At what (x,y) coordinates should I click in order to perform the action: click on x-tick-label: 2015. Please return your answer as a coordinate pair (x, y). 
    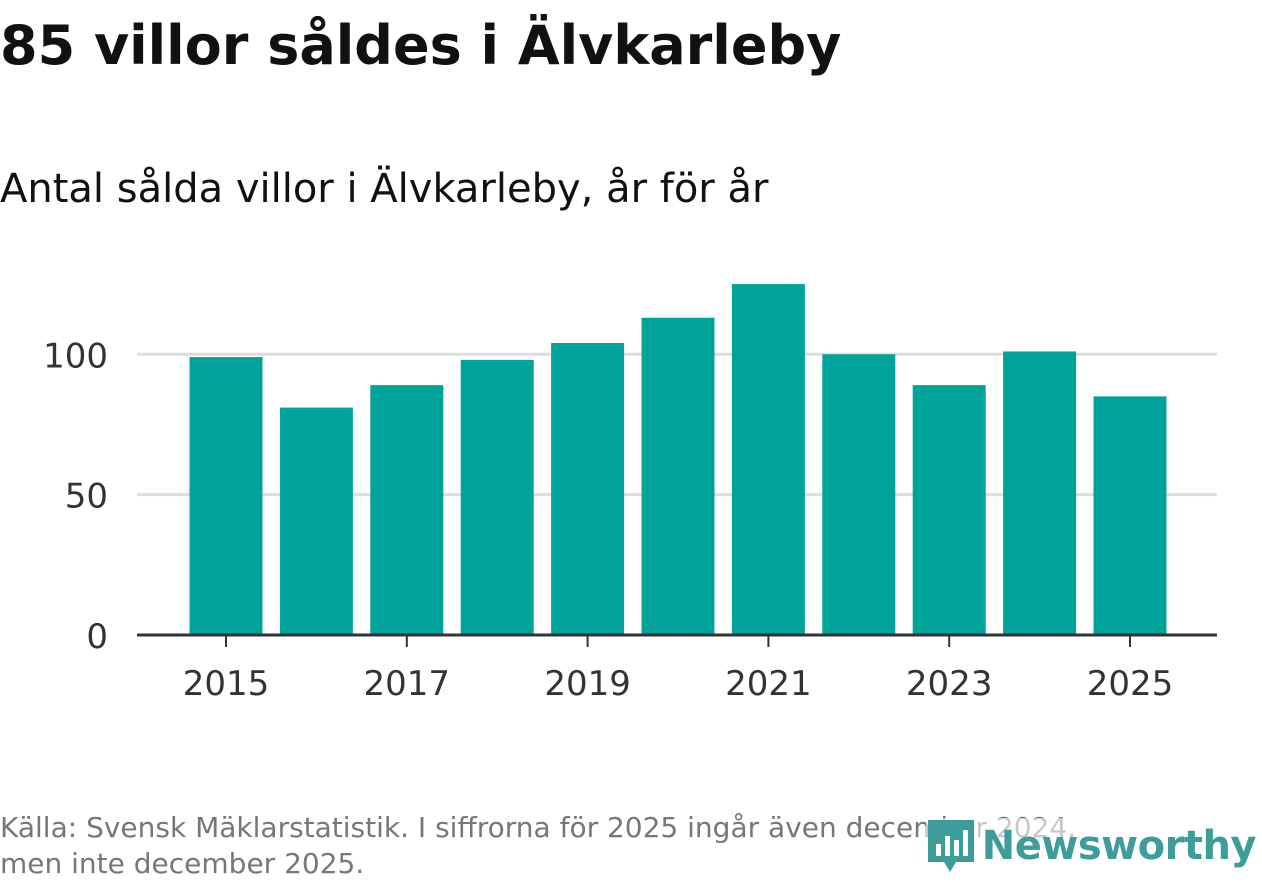
    Looking at the image, I should click on (226, 684).